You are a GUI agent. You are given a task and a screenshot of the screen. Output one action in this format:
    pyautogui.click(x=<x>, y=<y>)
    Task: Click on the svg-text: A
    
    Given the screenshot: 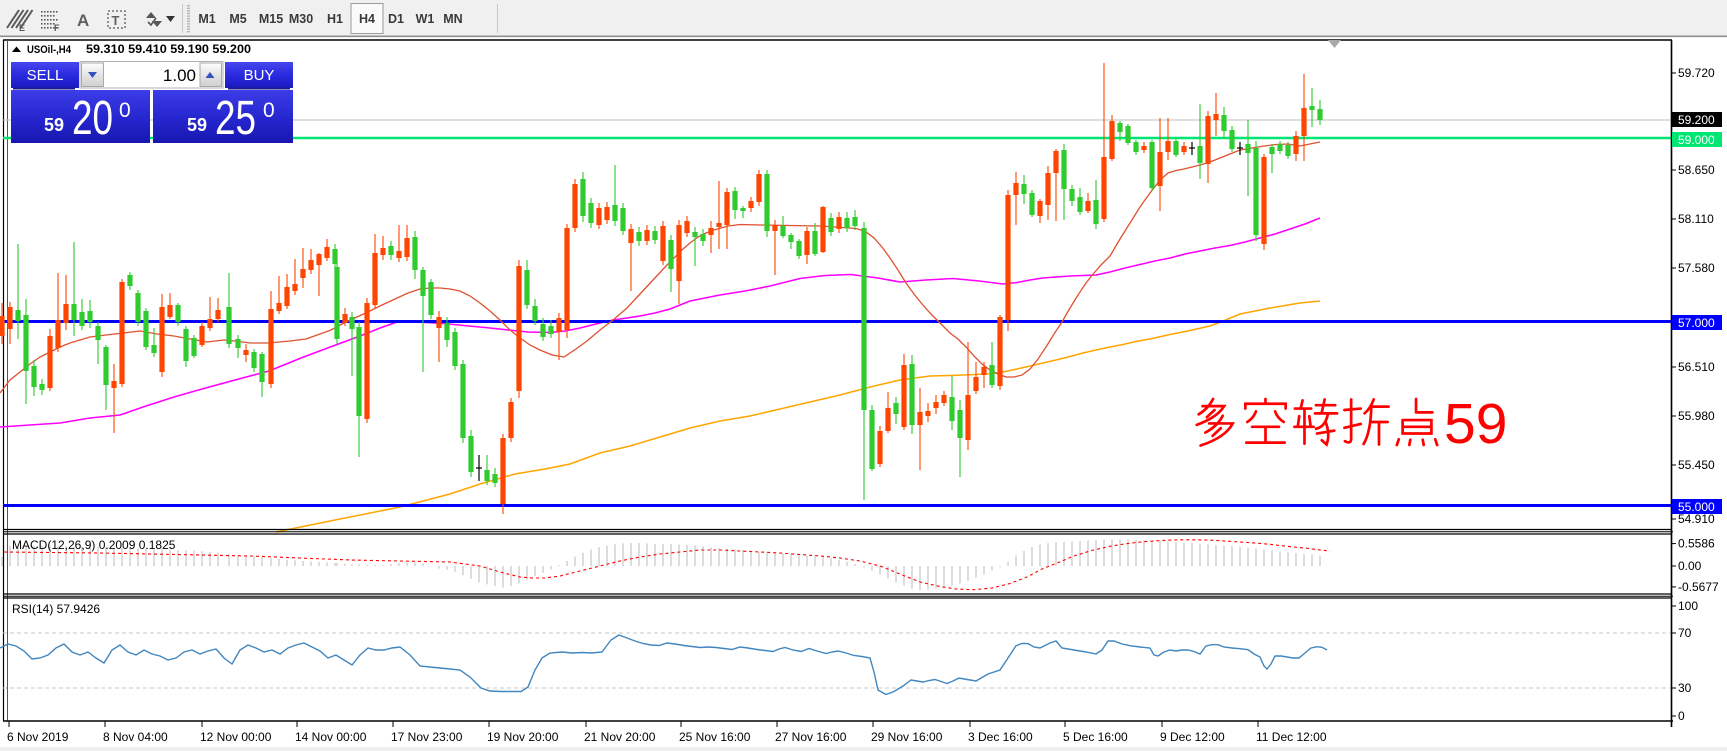 What is the action you would take?
    pyautogui.click(x=83, y=20)
    